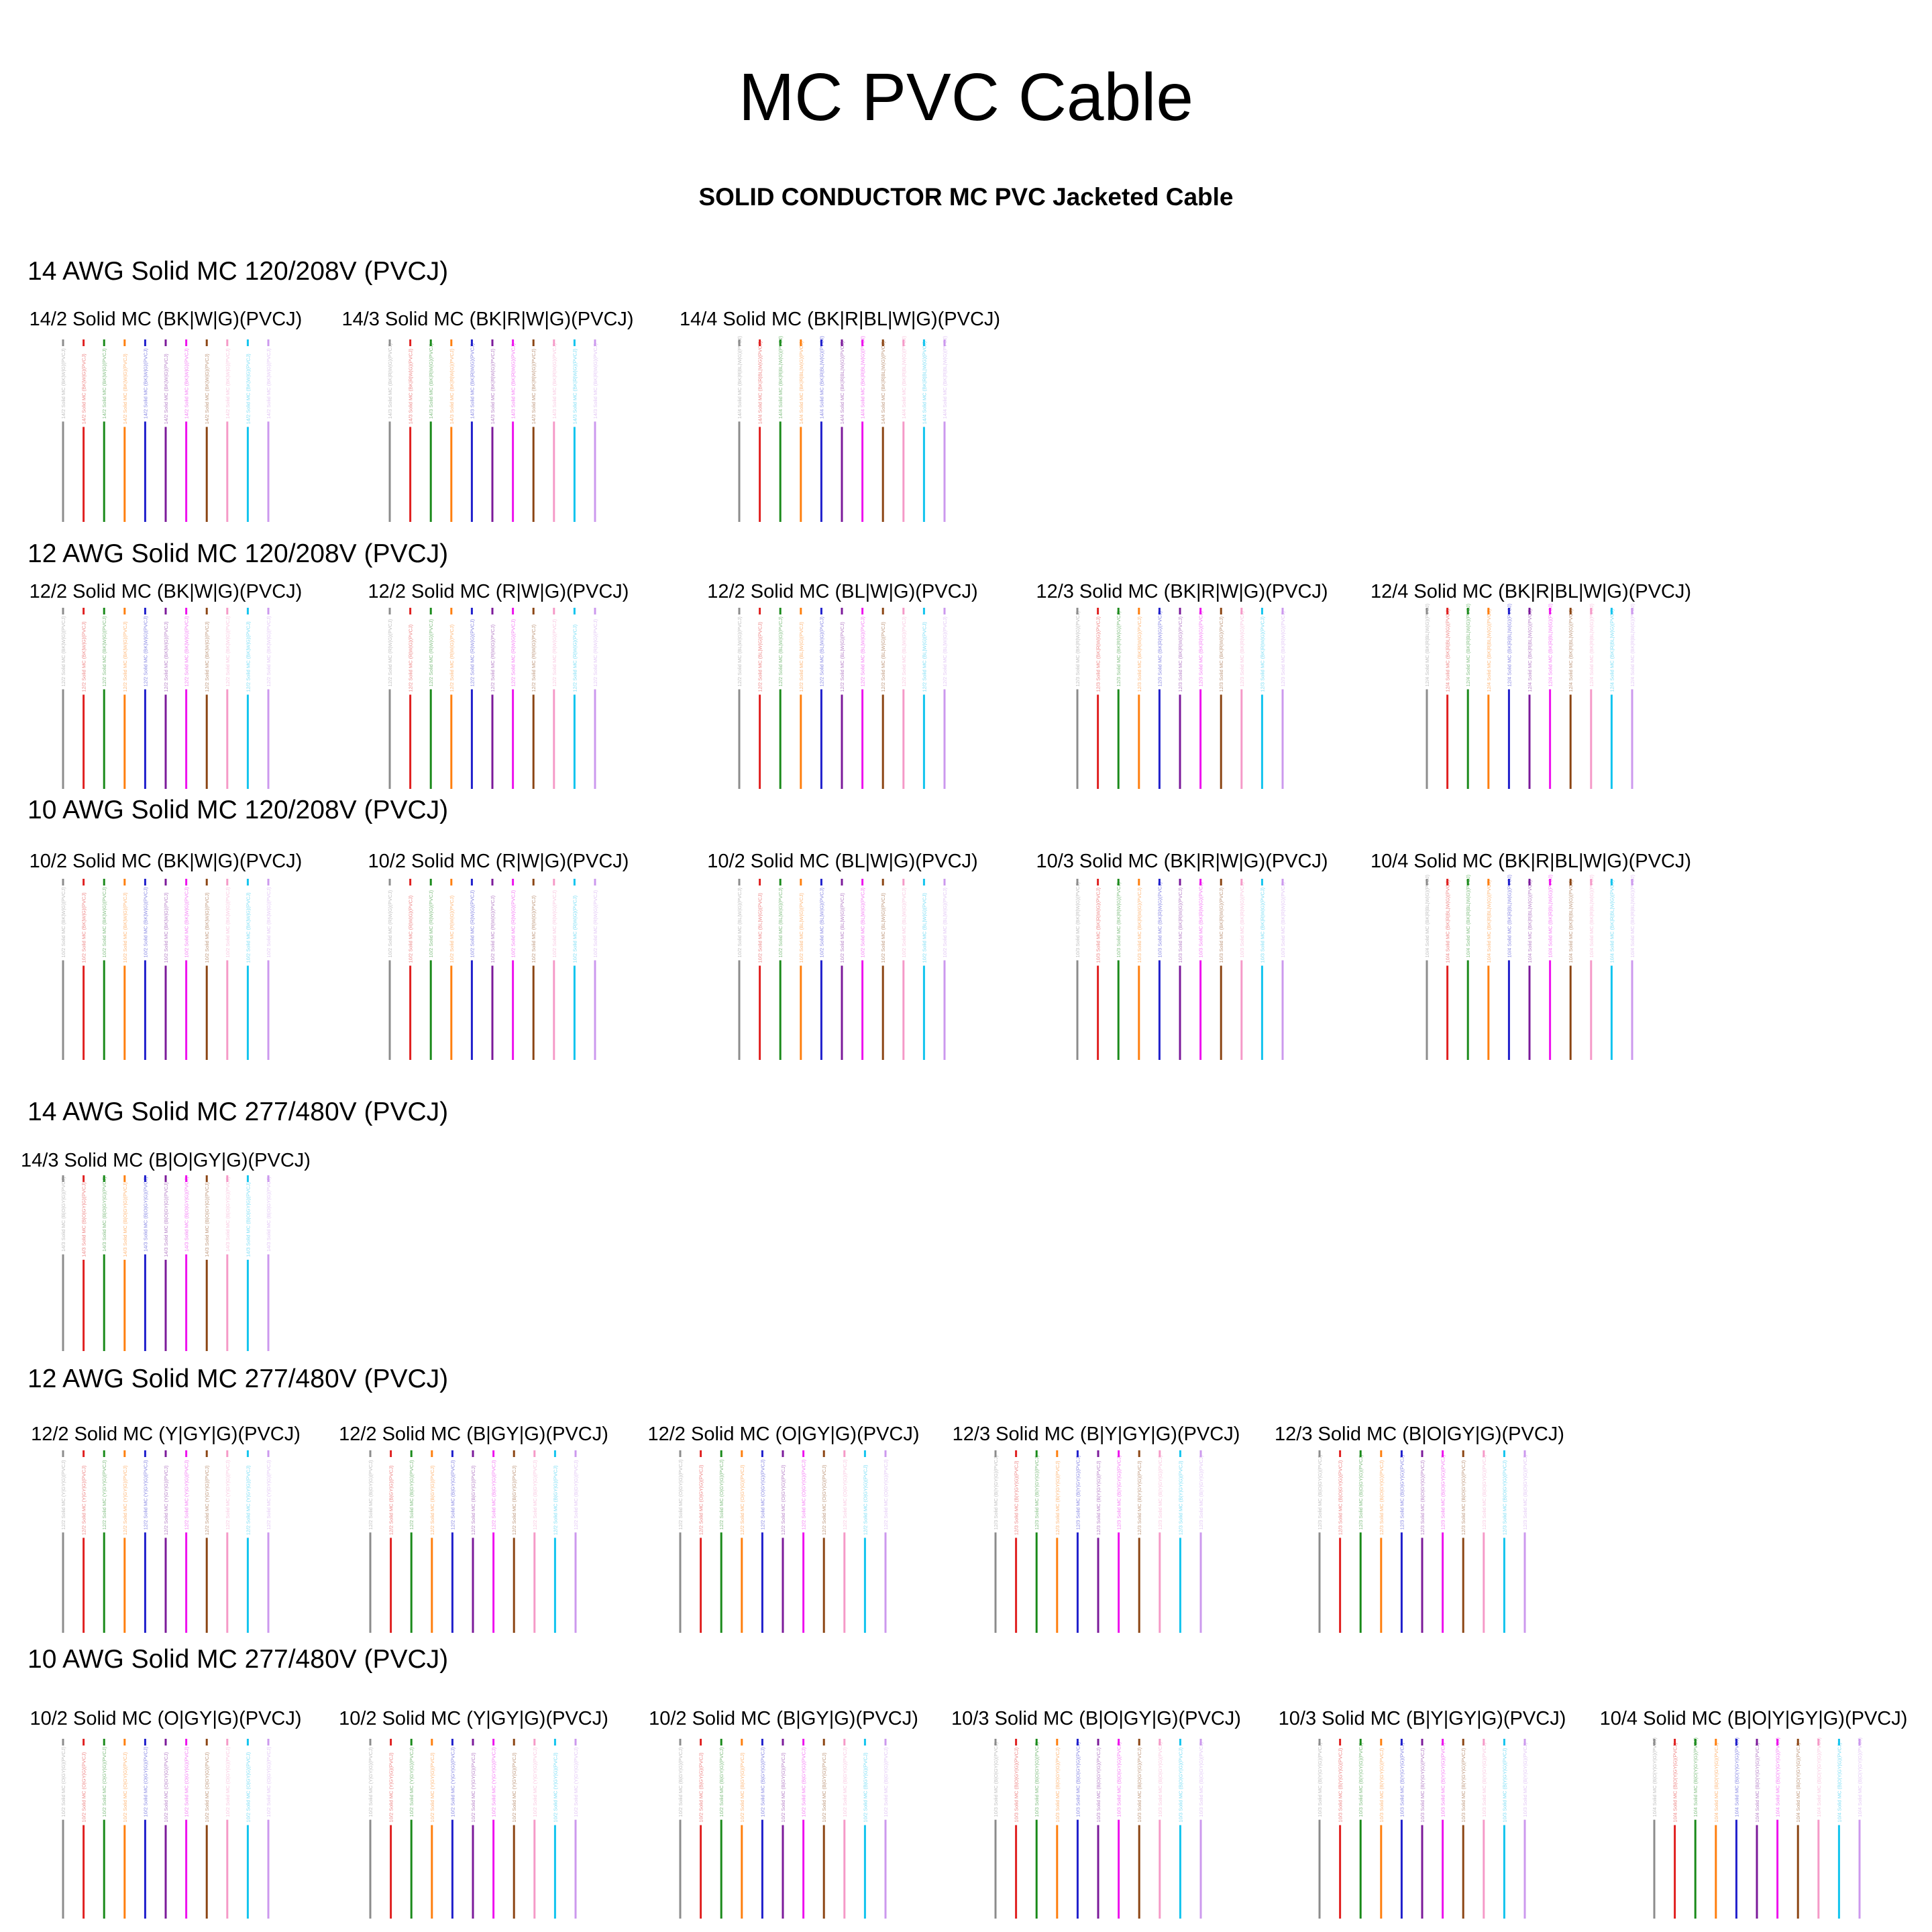 The height and width of the screenshot is (1932, 1932). I want to click on cable-label: 10/2 Solid MC (BK|W|G)(PVCJ), so click(166, 861).